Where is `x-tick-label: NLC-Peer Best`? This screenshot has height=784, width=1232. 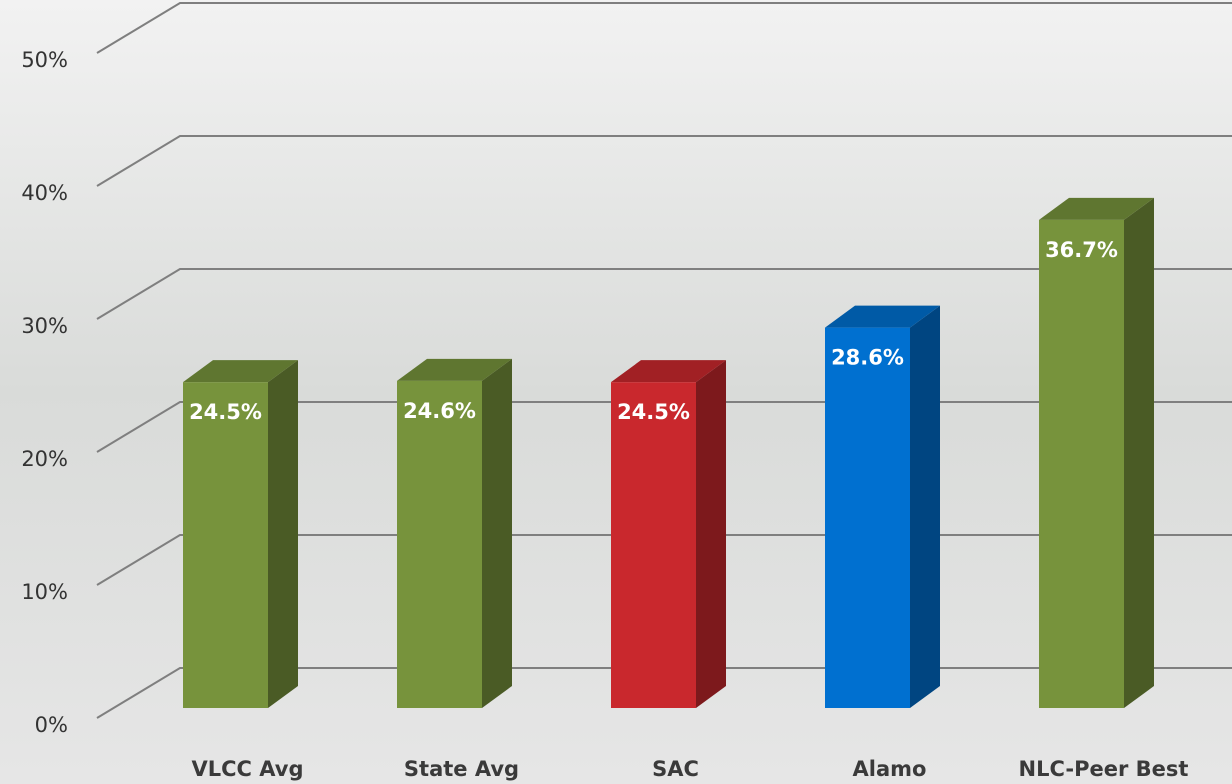 x-tick-label: NLC-Peer Best is located at coordinates (1104, 769).